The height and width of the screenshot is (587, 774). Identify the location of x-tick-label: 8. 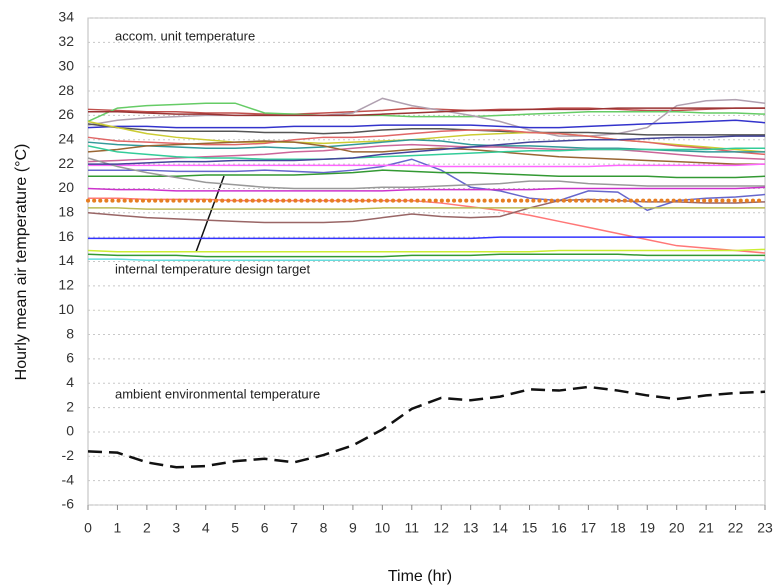
(324, 528).